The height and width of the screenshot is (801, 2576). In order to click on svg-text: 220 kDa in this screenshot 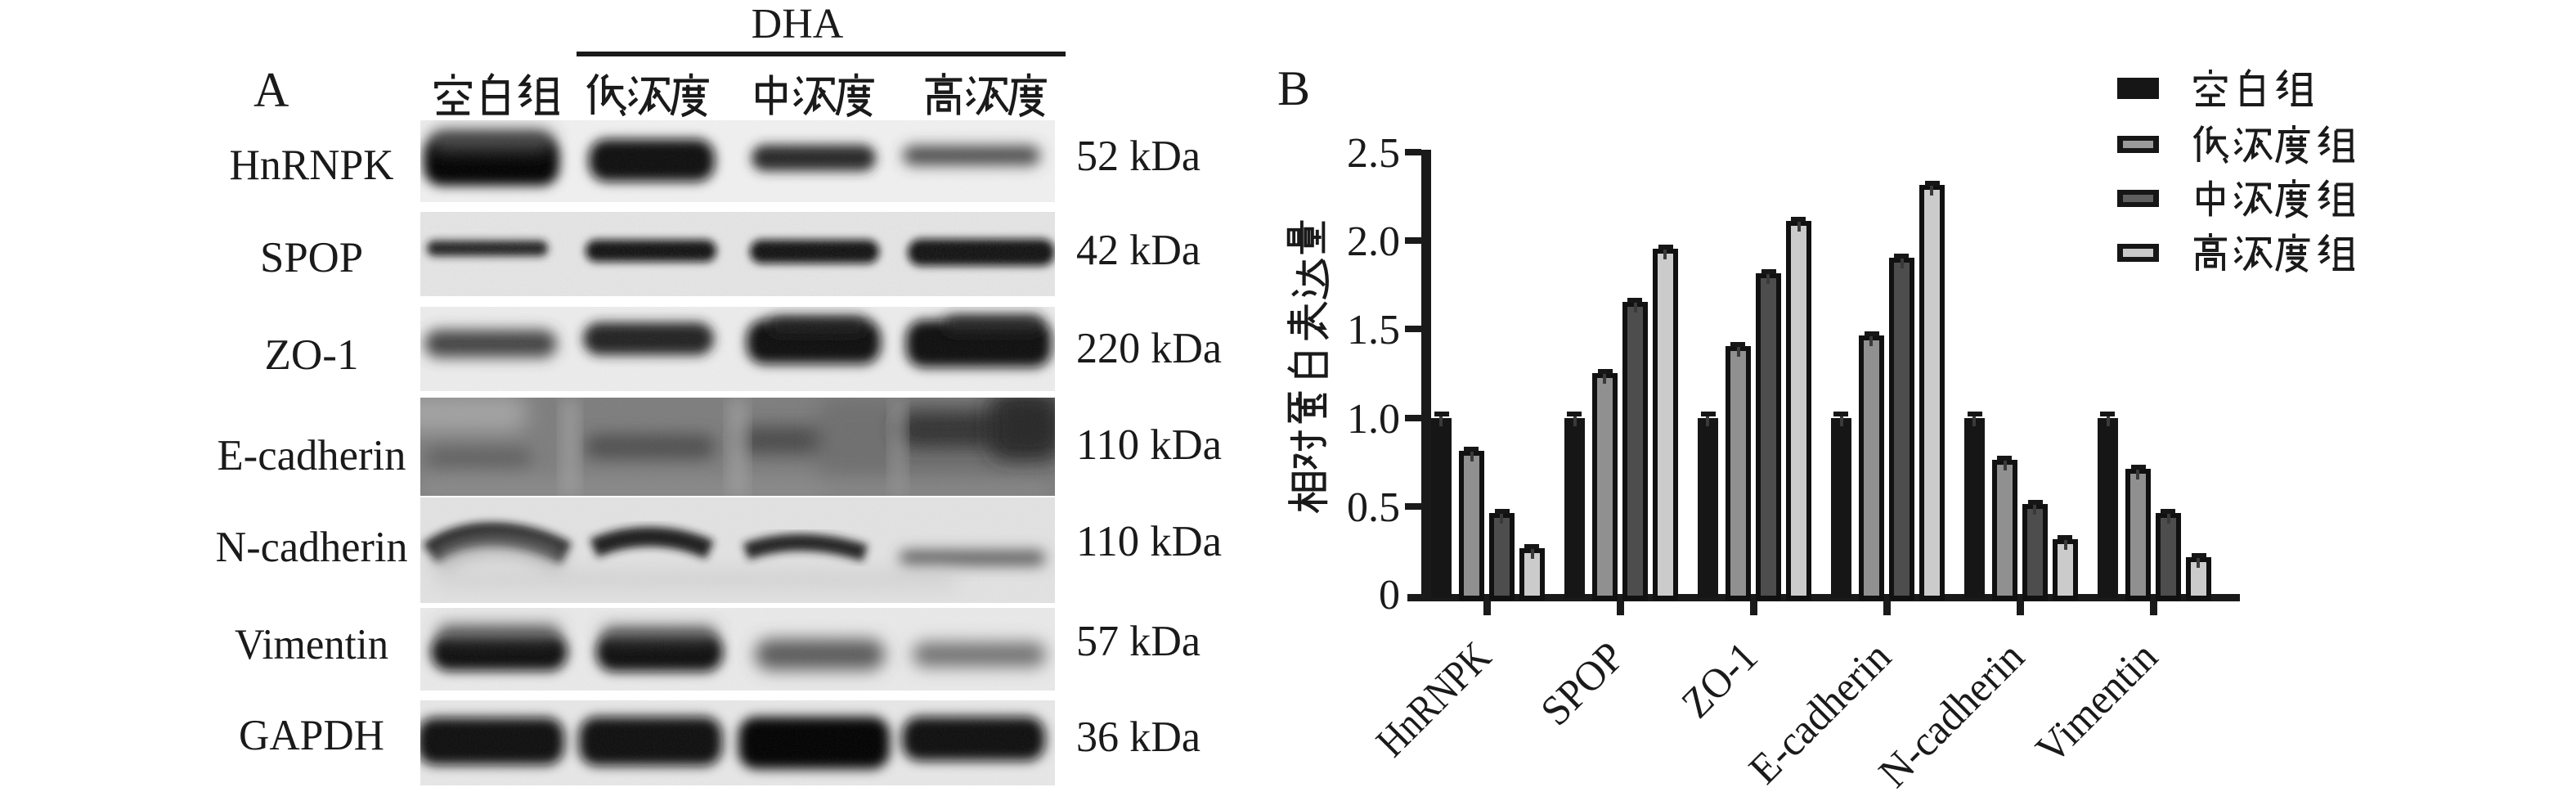, I will do `click(1149, 349)`.